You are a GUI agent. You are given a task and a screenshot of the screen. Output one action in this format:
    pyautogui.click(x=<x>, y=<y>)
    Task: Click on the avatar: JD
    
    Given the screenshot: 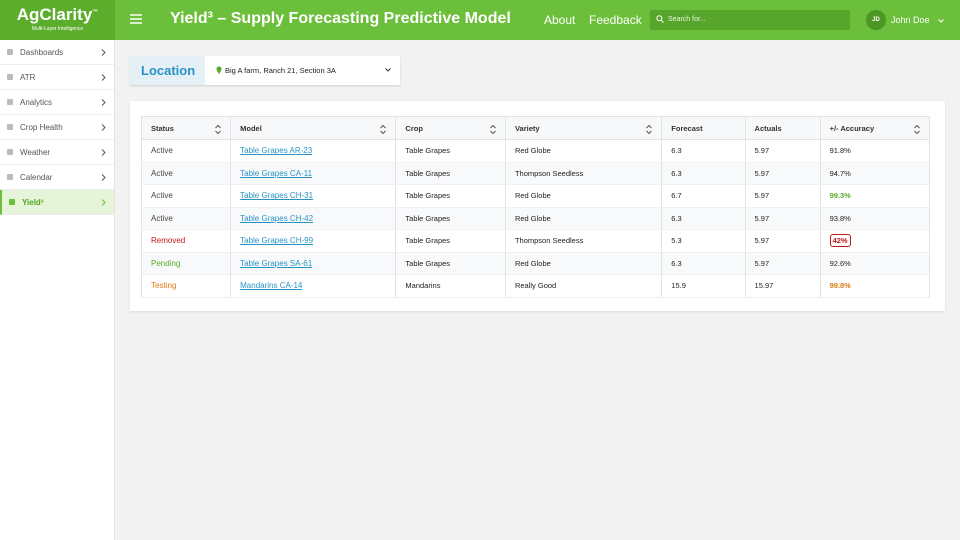 What is the action you would take?
    pyautogui.click(x=876, y=20)
    